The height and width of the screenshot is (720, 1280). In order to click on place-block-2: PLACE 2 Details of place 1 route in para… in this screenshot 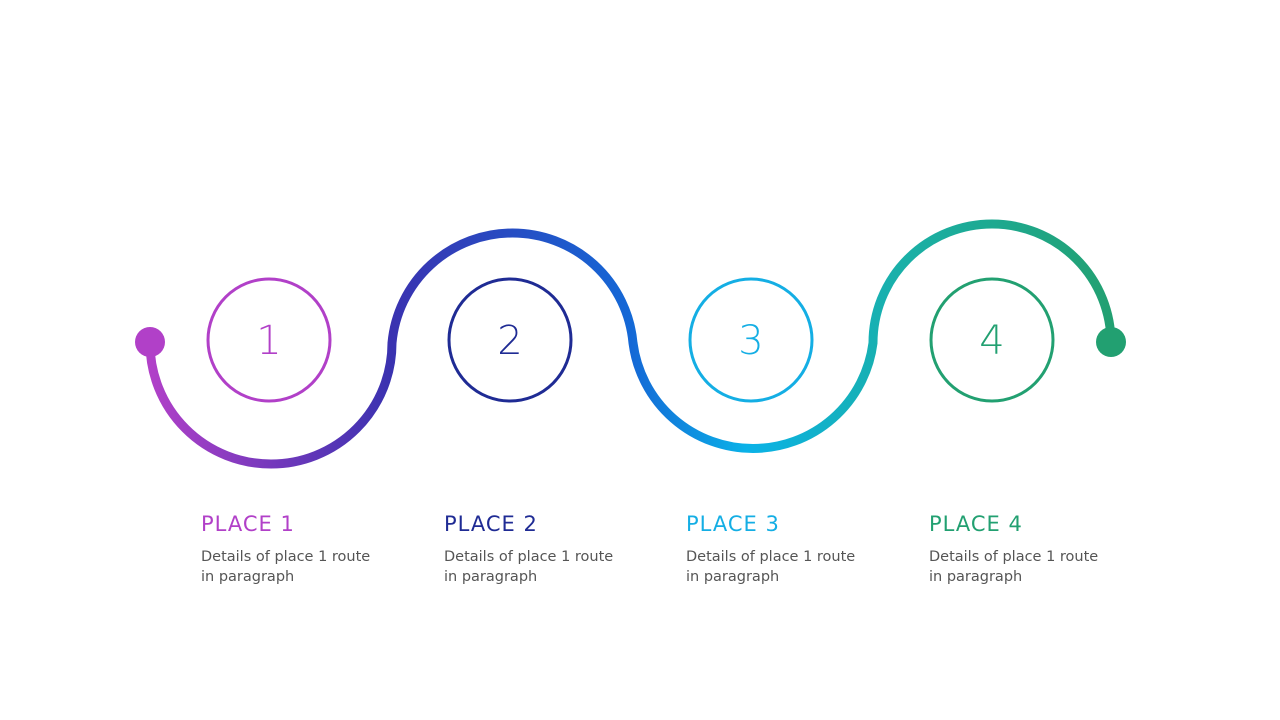, I will do `click(544, 548)`.